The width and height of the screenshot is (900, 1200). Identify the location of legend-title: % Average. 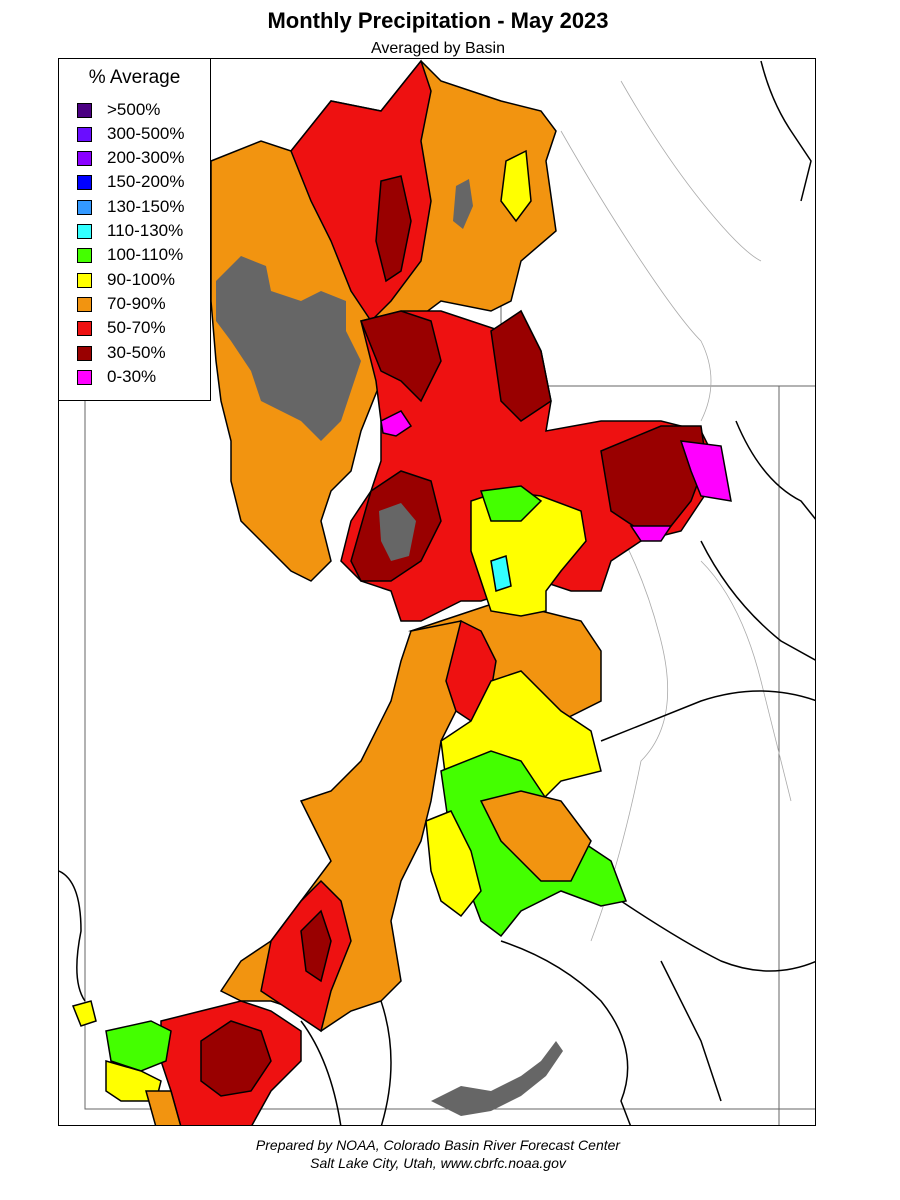
(134, 77).